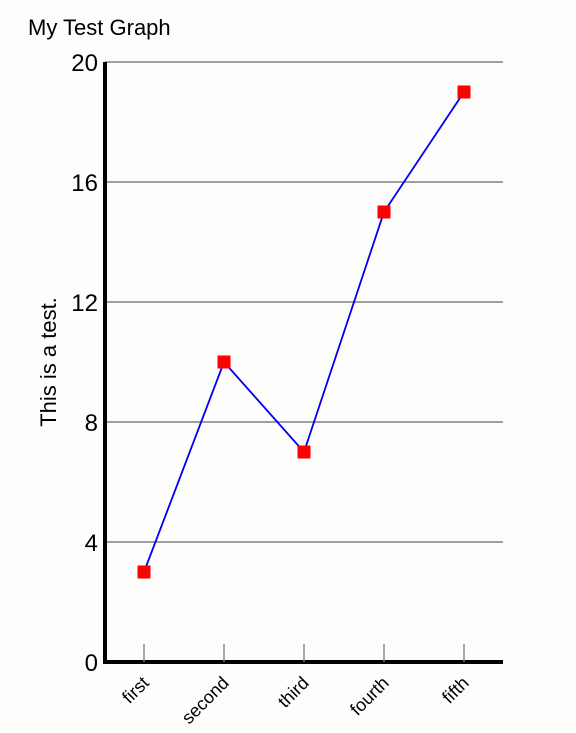 Image resolution: width=576 pixels, height=733 pixels. Describe the element at coordinates (205, 700) in the screenshot. I see `x-tick-label: second` at that location.